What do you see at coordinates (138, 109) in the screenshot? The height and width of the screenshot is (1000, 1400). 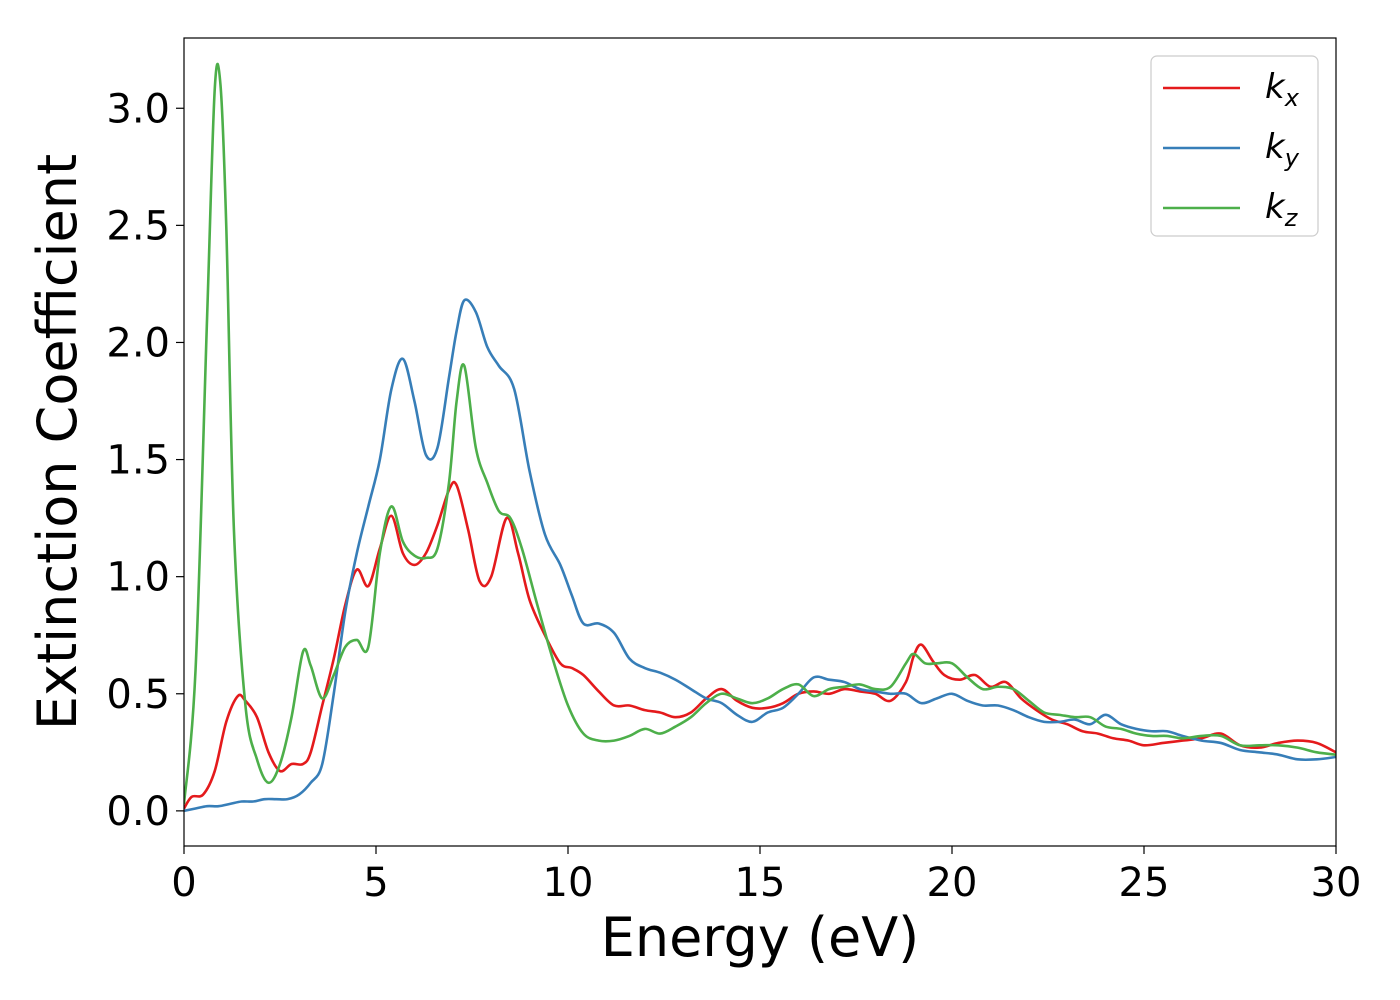 I see `y-tick-label: 3.0` at bounding box center [138, 109].